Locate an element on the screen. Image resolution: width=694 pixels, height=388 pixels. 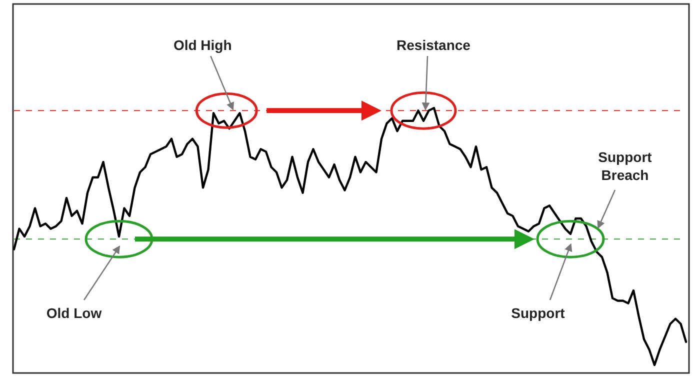
text: Resistance is located at coordinates (433, 45).